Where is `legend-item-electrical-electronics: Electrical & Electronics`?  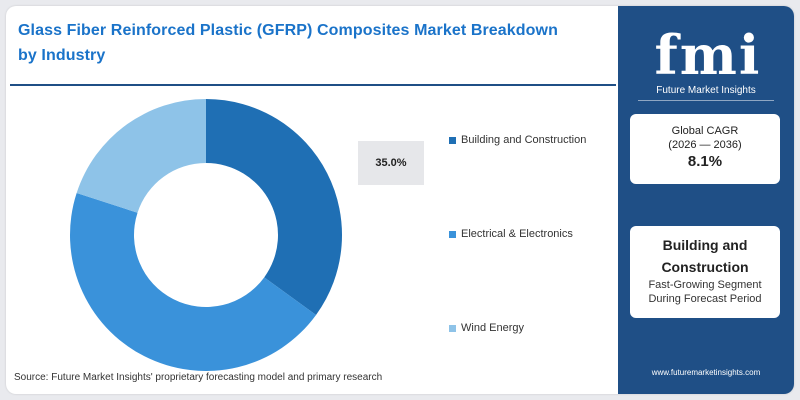 legend-item-electrical-electronics: Electrical & Electronics is located at coordinates (511, 234).